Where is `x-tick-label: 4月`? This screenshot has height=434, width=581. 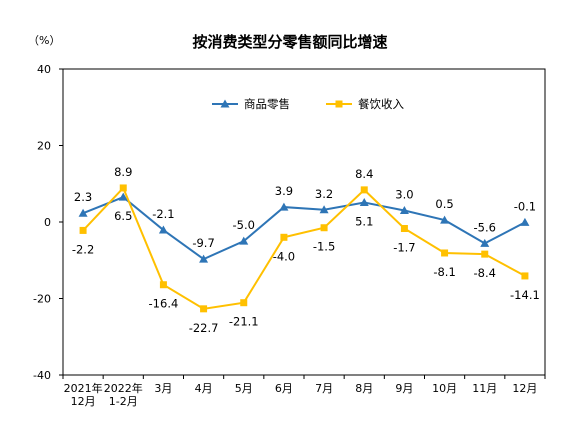
x-tick-label: 4月 is located at coordinates (204, 388).